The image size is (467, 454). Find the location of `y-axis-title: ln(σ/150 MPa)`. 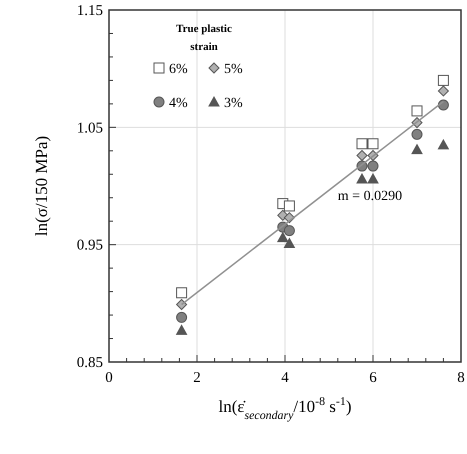

y-axis-title: ln(σ/150 MPa) is located at coordinates (41, 186).